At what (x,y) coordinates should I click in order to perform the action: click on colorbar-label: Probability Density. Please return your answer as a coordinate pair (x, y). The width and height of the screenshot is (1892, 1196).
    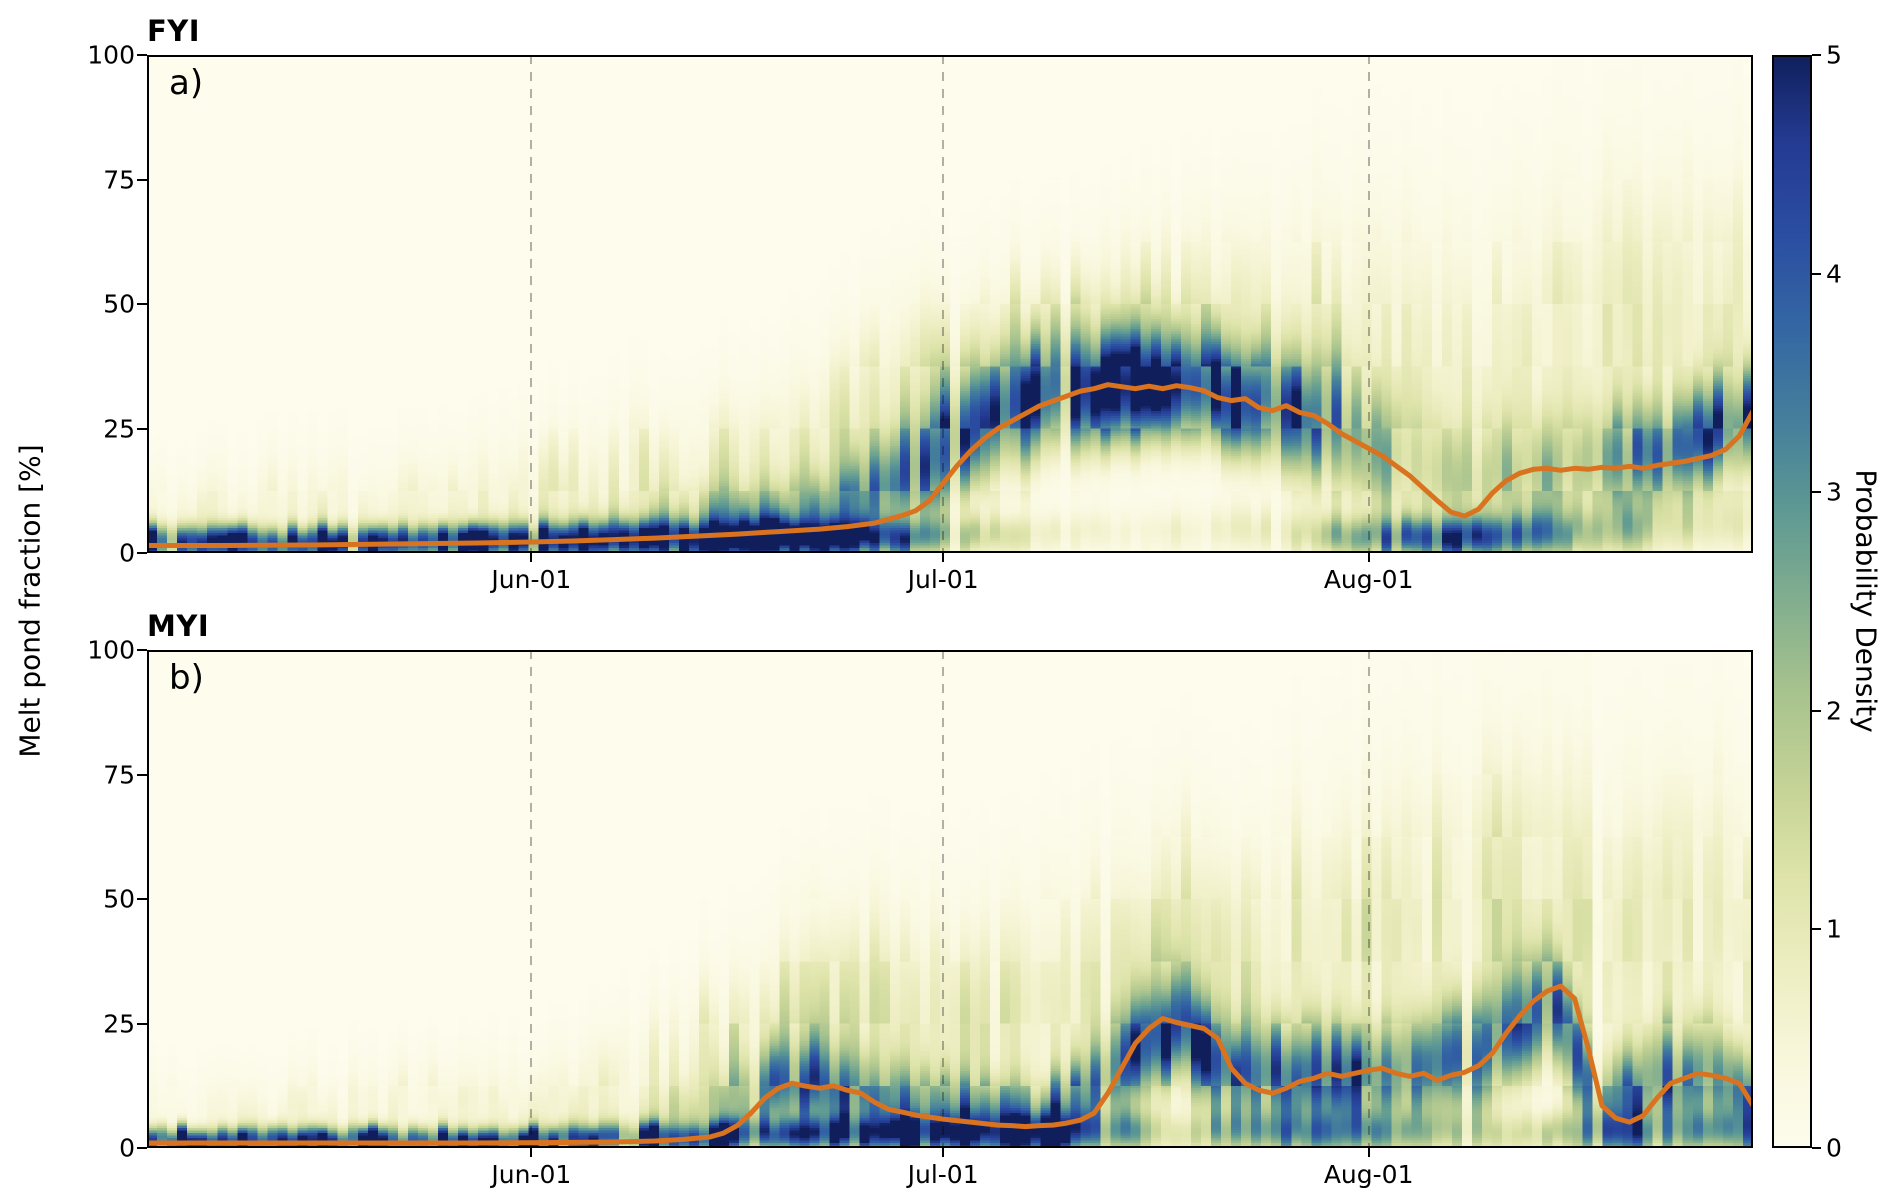
    Looking at the image, I should click on (1866, 601).